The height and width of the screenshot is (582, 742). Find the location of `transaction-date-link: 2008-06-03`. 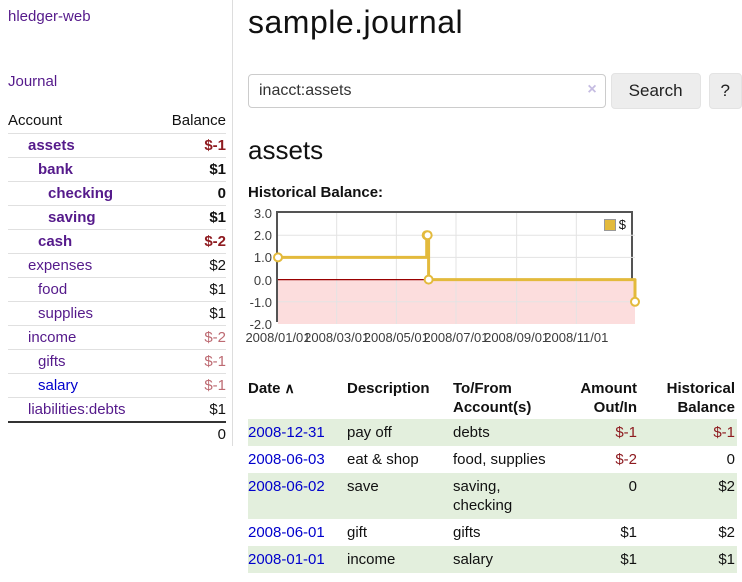

transaction-date-link: 2008-06-03 is located at coordinates (286, 459).